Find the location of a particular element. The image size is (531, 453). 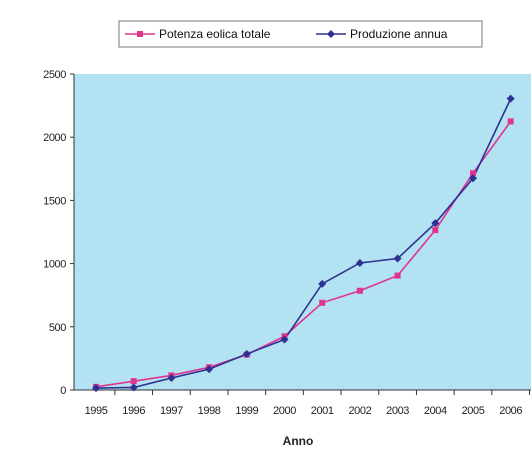

legend: Potenza eolica totale Produzione annua is located at coordinates (300, 34).